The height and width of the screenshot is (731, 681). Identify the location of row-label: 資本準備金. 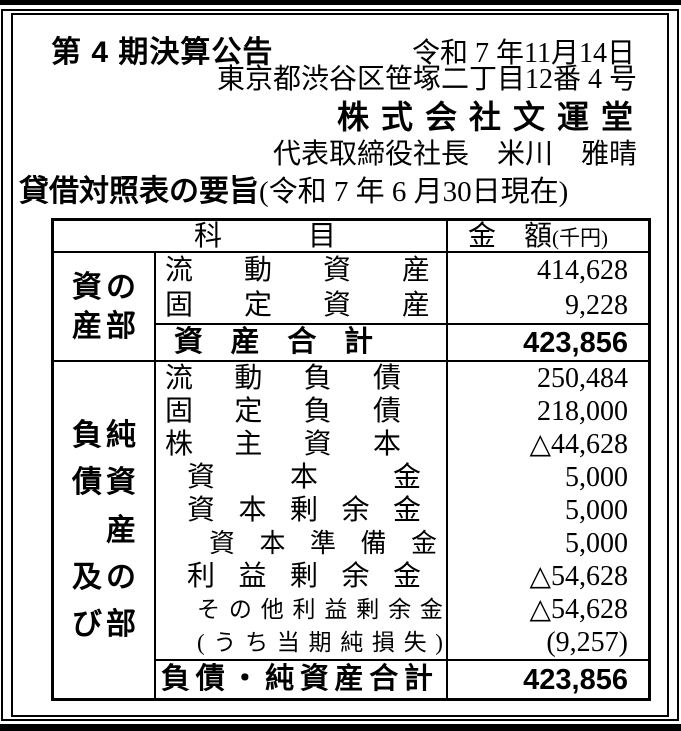
(323, 543).